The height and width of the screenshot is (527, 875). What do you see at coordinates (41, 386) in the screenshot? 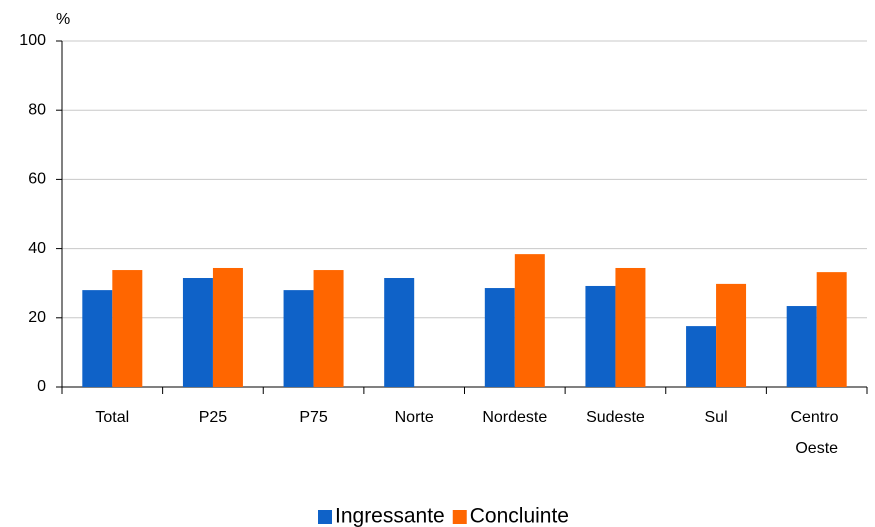
I see `y-tick-label: 0` at bounding box center [41, 386].